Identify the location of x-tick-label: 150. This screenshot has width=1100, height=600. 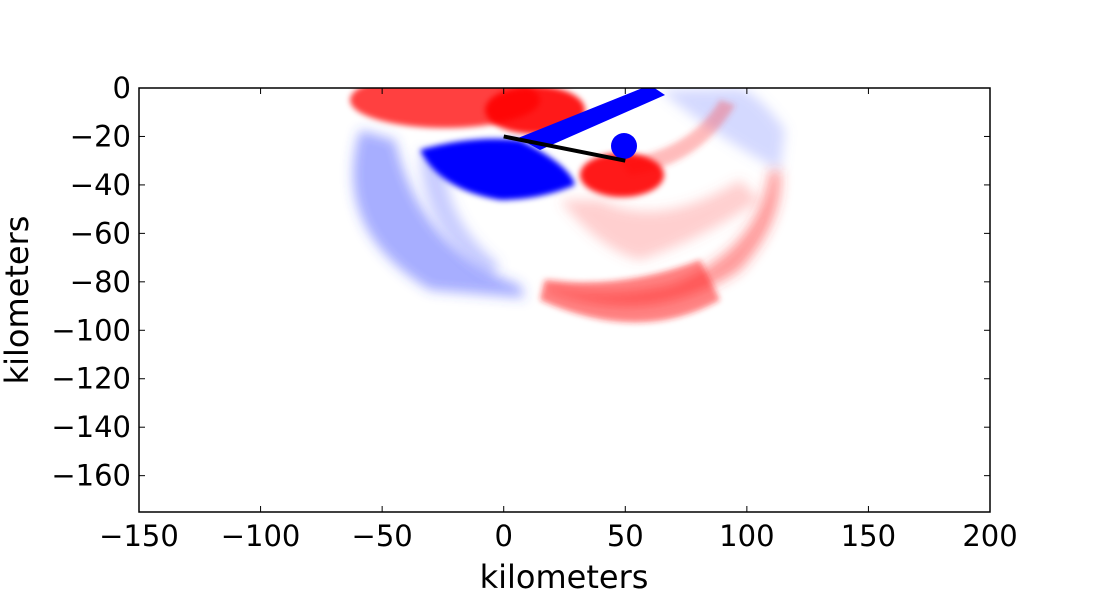
(868, 536).